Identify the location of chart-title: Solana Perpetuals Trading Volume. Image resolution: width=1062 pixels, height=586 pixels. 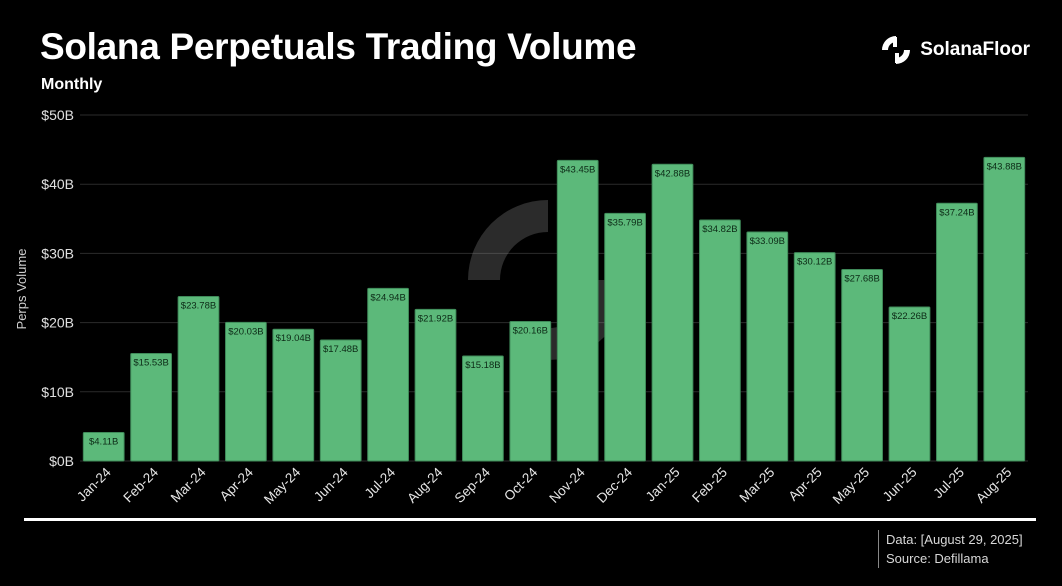
(338, 46).